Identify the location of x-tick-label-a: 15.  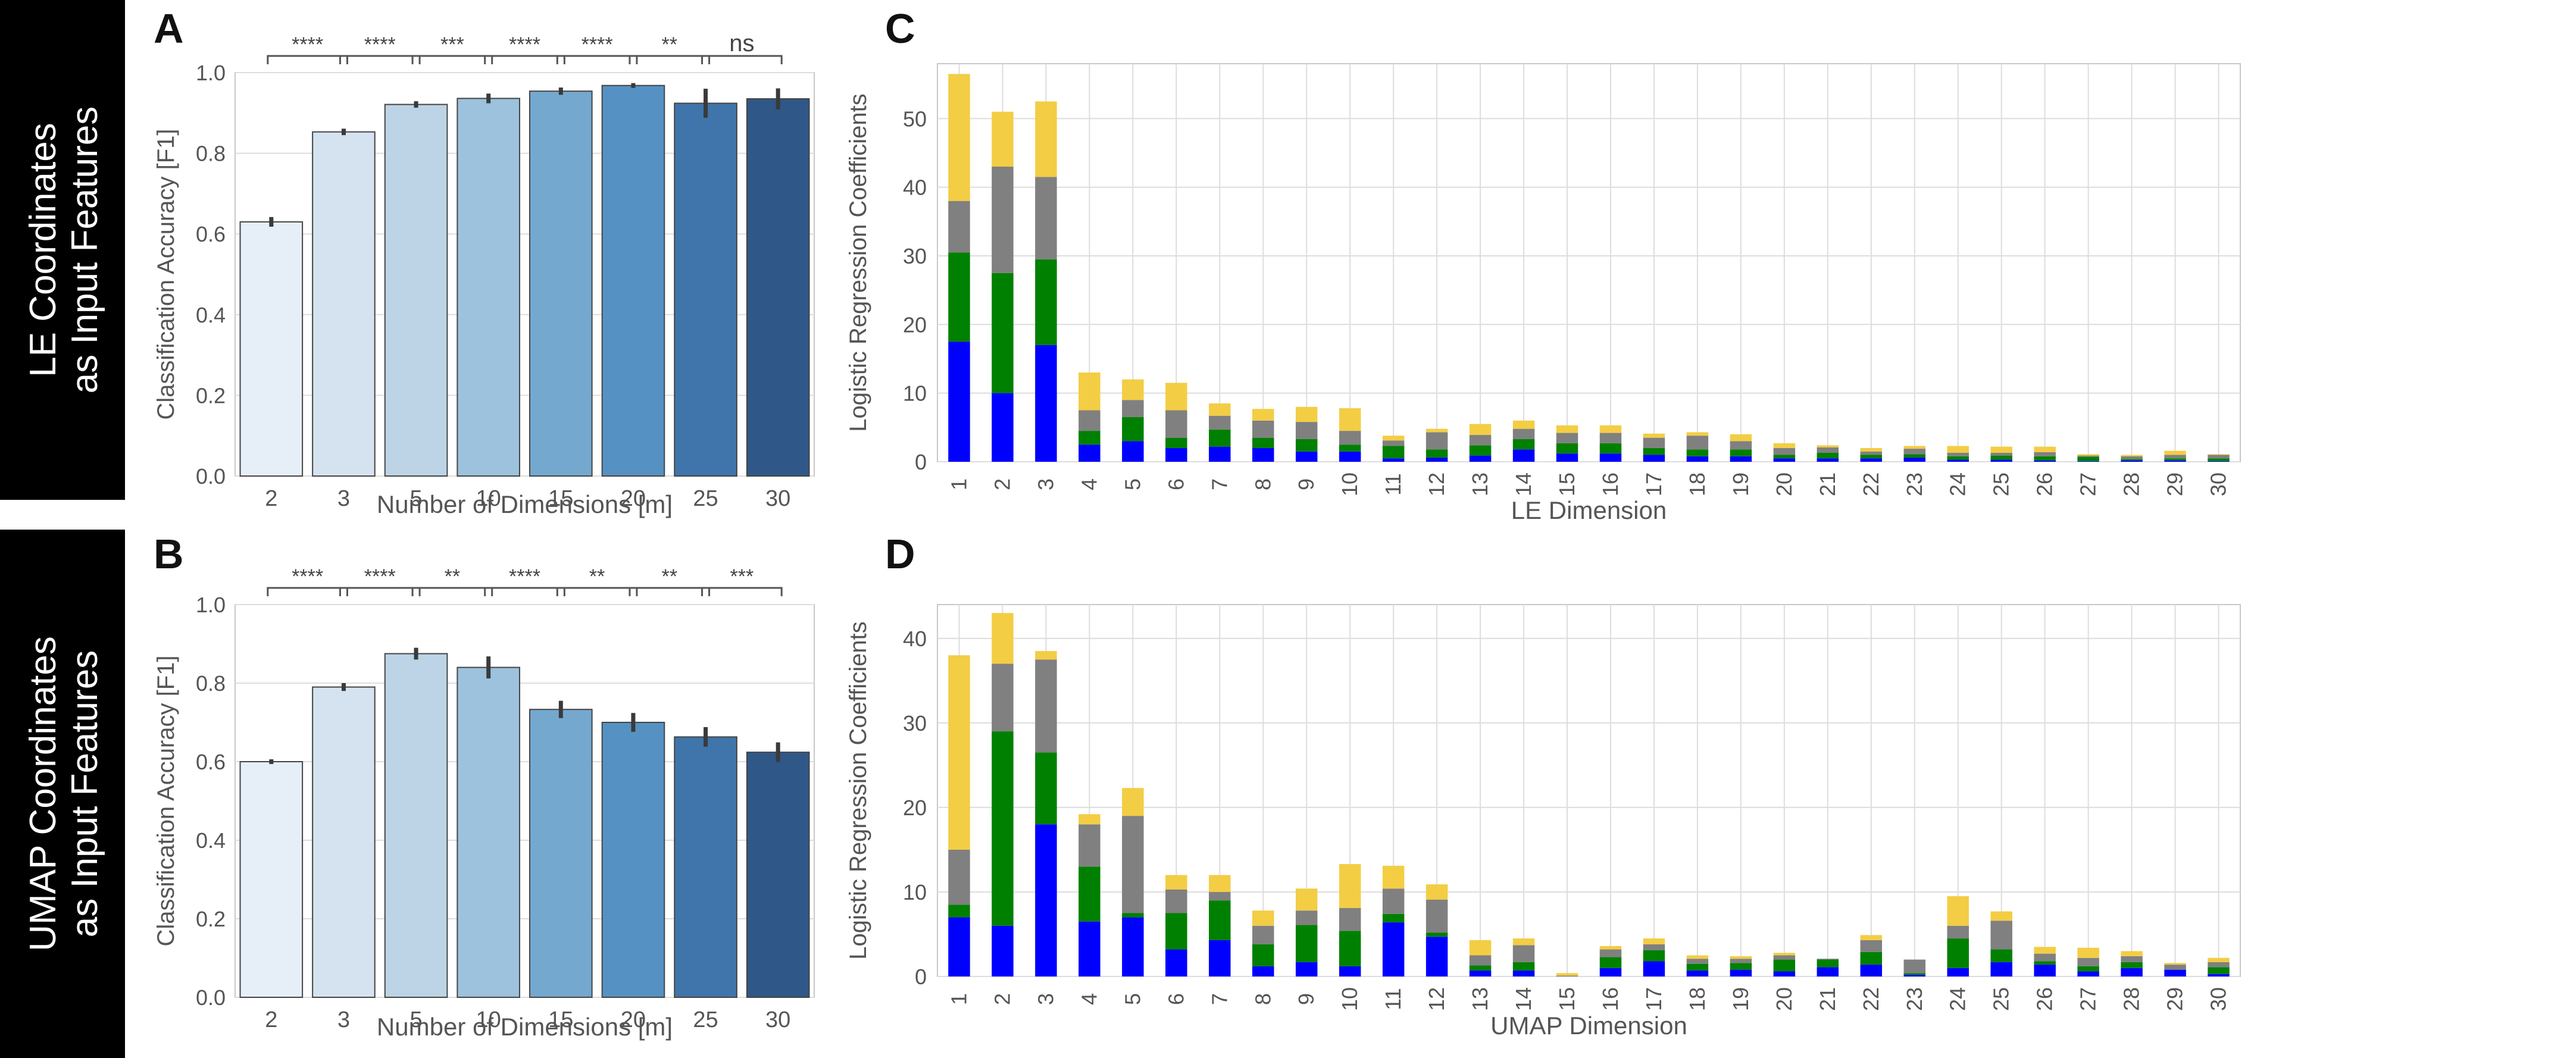
(560, 499).